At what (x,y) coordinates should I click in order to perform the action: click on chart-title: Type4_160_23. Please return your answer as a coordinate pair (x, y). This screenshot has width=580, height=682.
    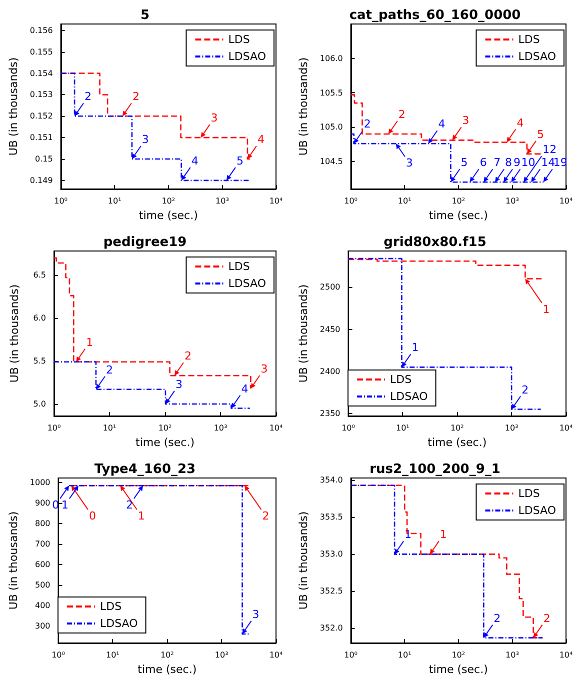
    Looking at the image, I should click on (145, 469).